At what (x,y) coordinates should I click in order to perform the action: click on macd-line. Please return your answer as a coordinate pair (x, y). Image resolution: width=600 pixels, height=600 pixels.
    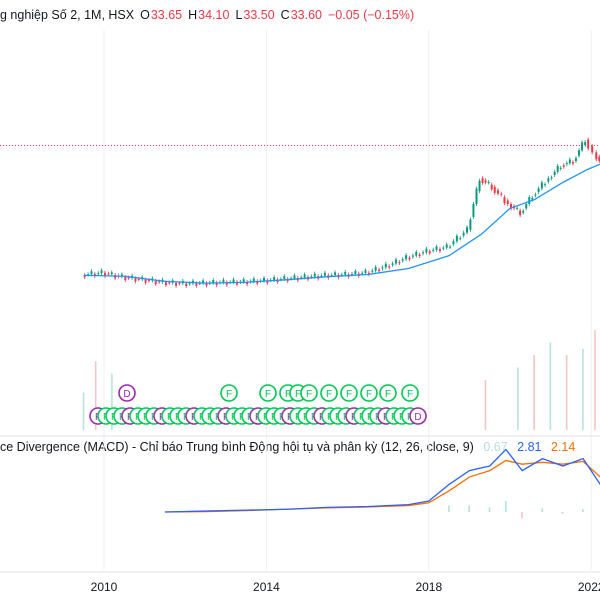
    Looking at the image, I should click on (382, 480).